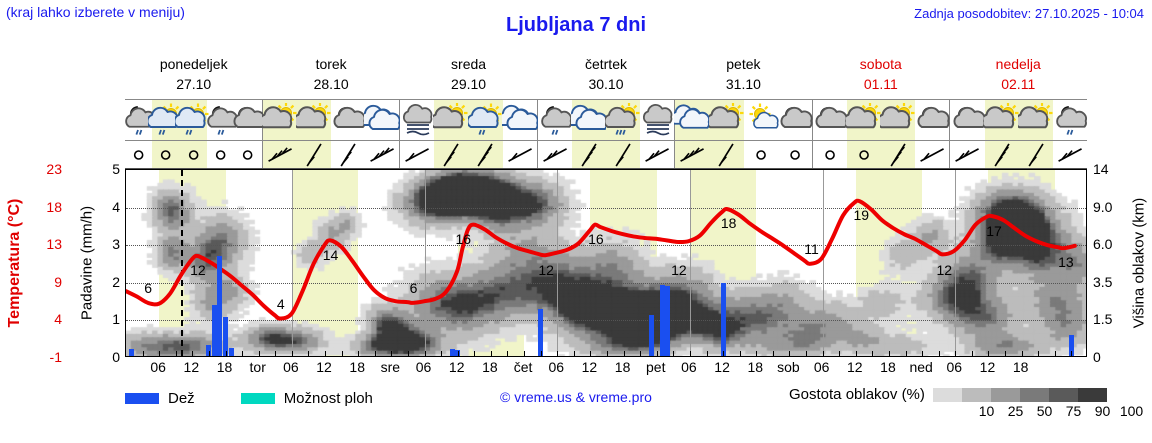  Describe the element at coordinates (576, 397) in the screenshot. I see `copyright-link: © vreme.us & vreme.pro` at that location.